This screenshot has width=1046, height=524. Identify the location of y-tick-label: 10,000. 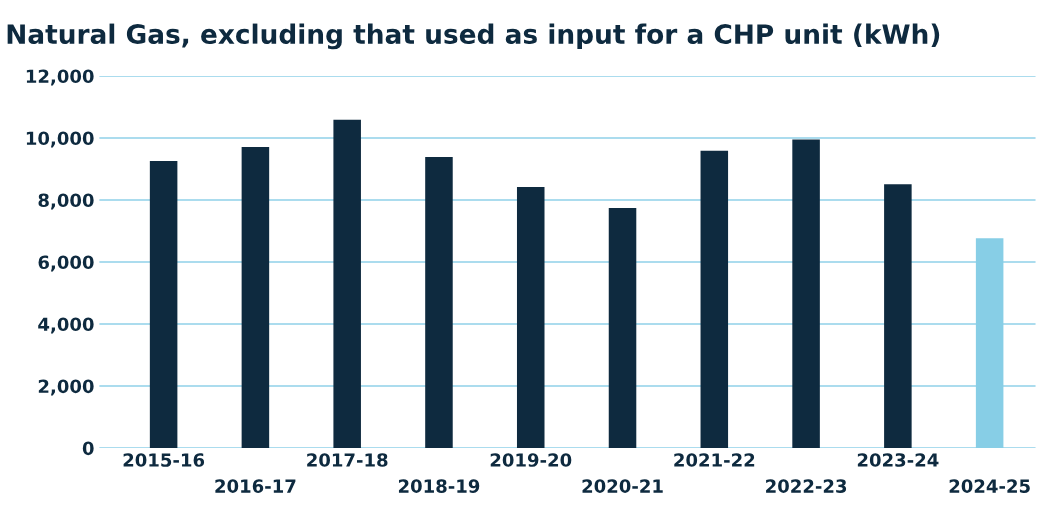
(60, 139).